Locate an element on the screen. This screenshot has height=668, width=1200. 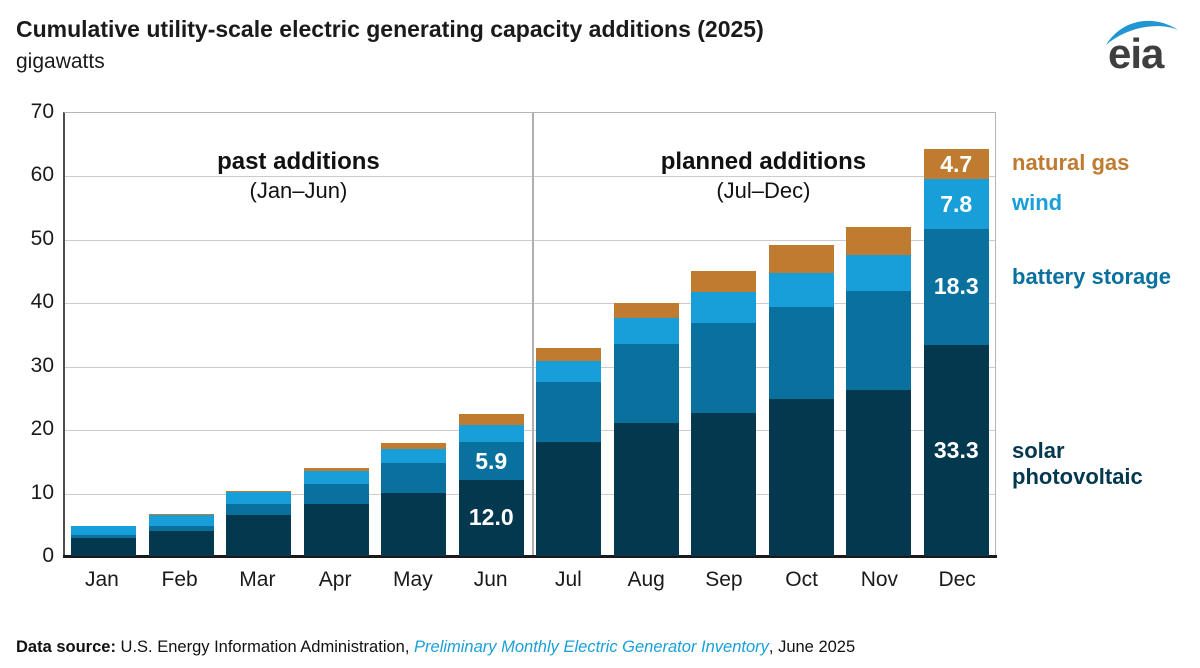
legend-item-solar-photovoltaic: solar photovoltaic is located at coordinates (1077, 463).